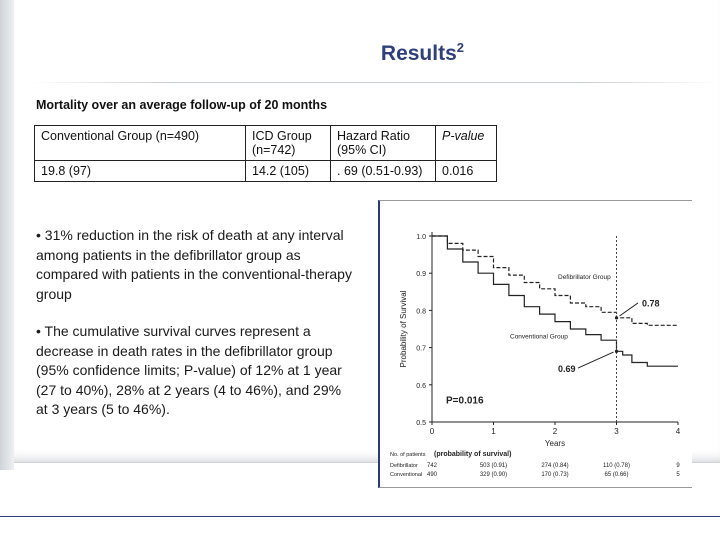 Image resolution: width=720 pixels, height=540 pixels. What do you see at coordinates (629, 309) in the screenshot?
I see `defib-pointer` at bounding box center [629, 309].